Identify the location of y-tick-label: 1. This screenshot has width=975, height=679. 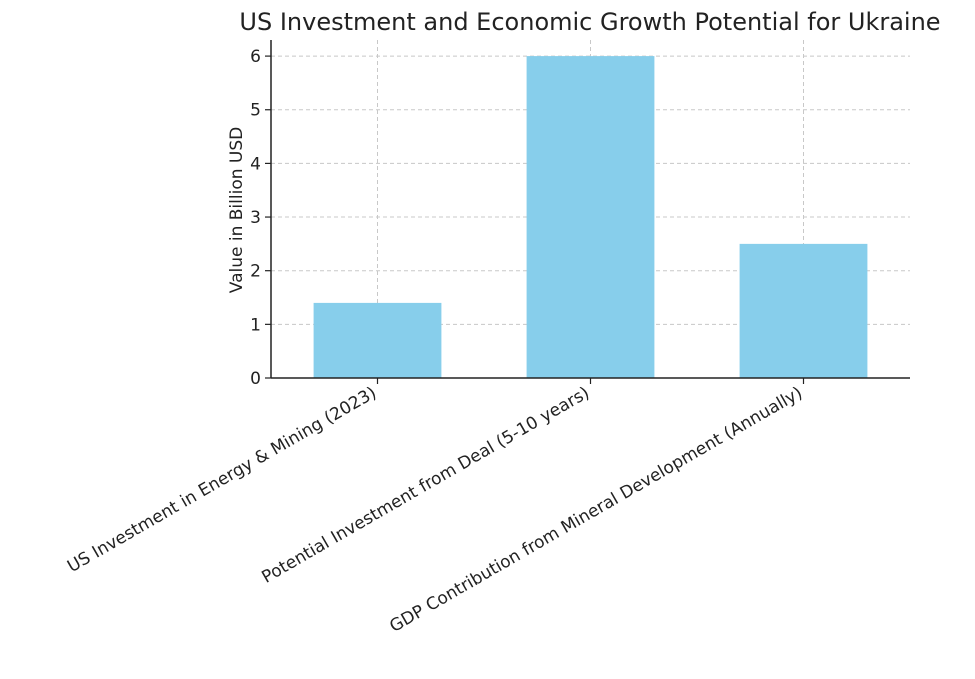
(255, 325).